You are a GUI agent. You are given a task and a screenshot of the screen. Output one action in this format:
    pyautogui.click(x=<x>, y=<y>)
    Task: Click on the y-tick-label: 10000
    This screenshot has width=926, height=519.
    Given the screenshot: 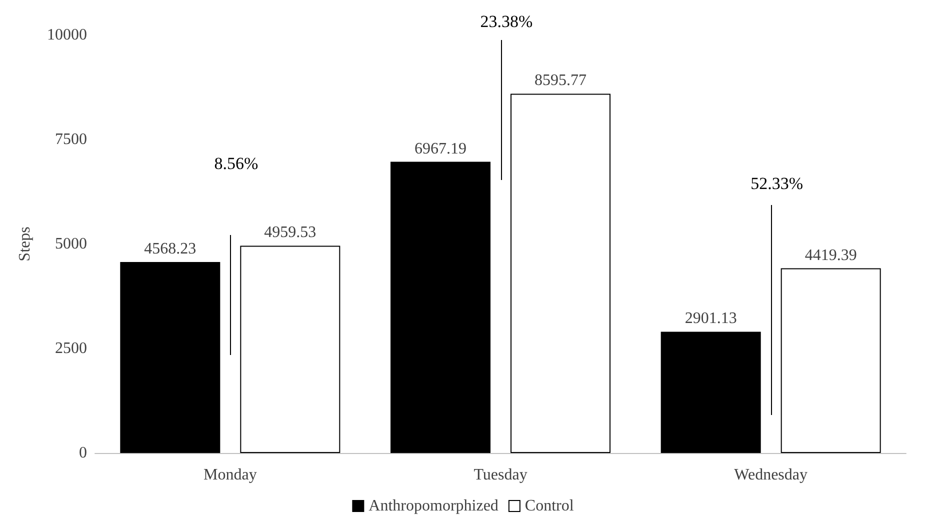 What is the action you would take?
    pyautogui.click(x=67, y=35)
    